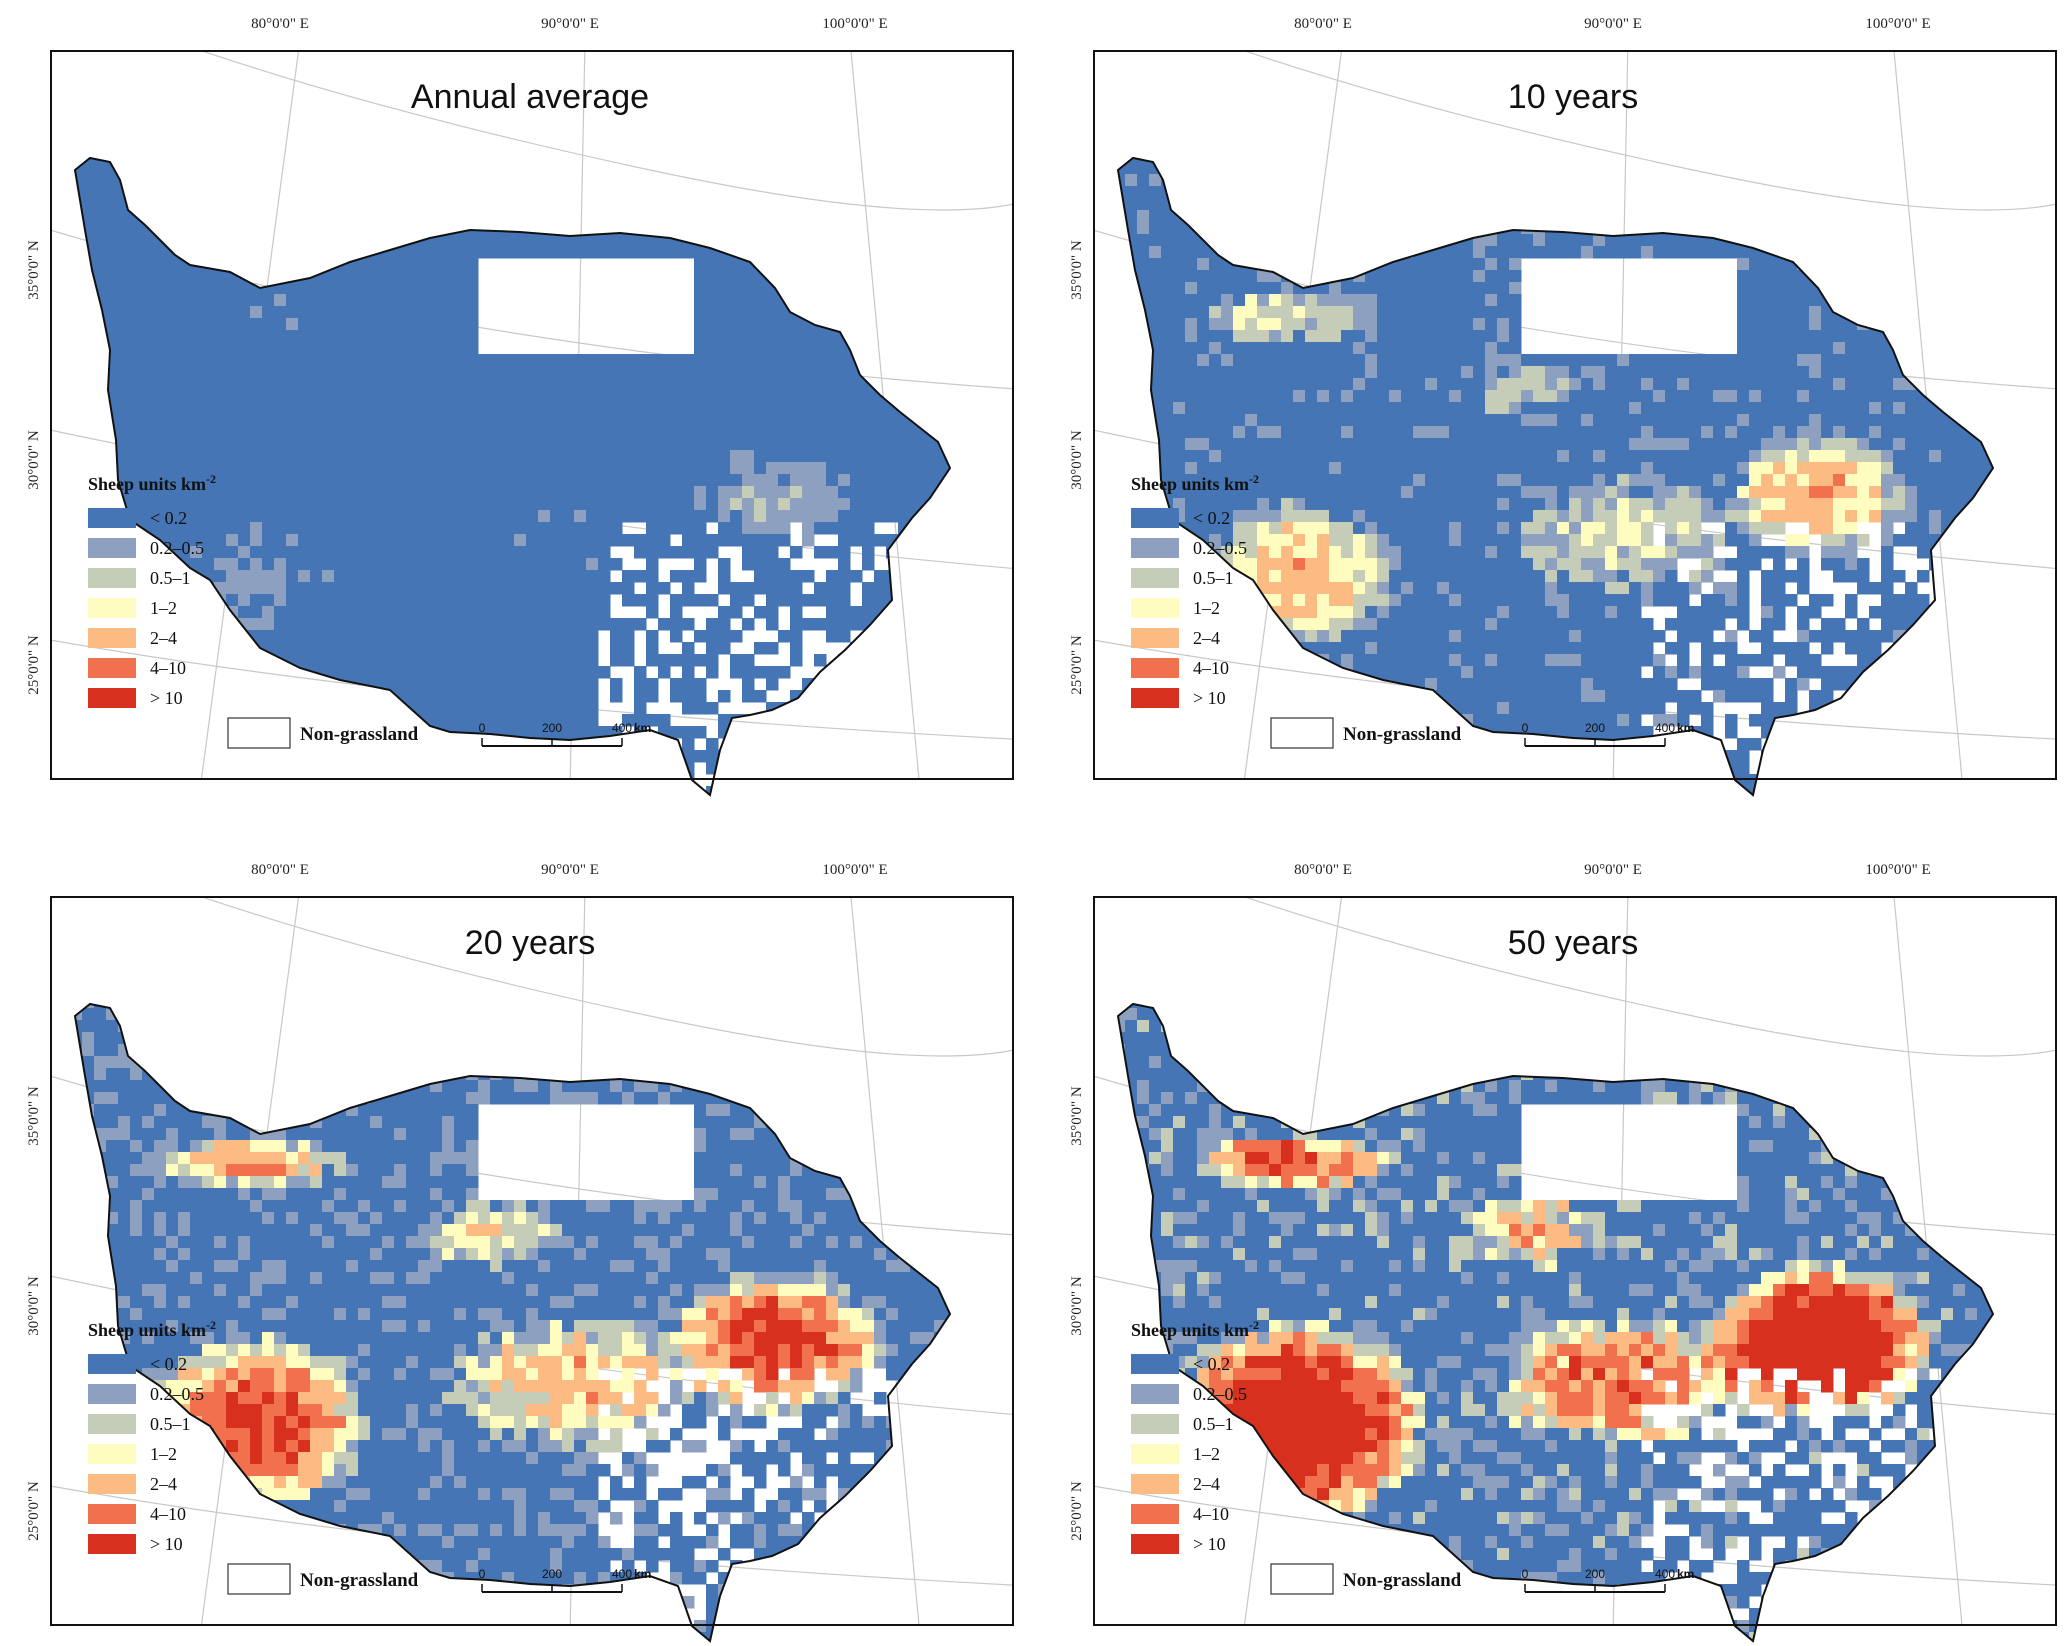  Describe the element at coordinates (642, 728) in the screenshot. I see `svg-text: km` at that location.